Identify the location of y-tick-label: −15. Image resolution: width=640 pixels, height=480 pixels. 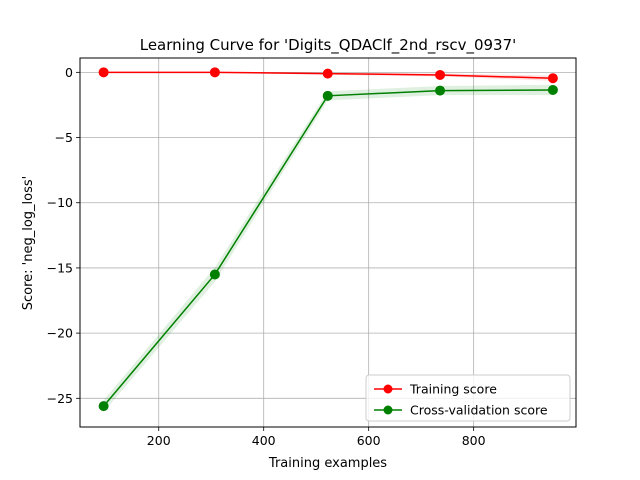
(60, 267).